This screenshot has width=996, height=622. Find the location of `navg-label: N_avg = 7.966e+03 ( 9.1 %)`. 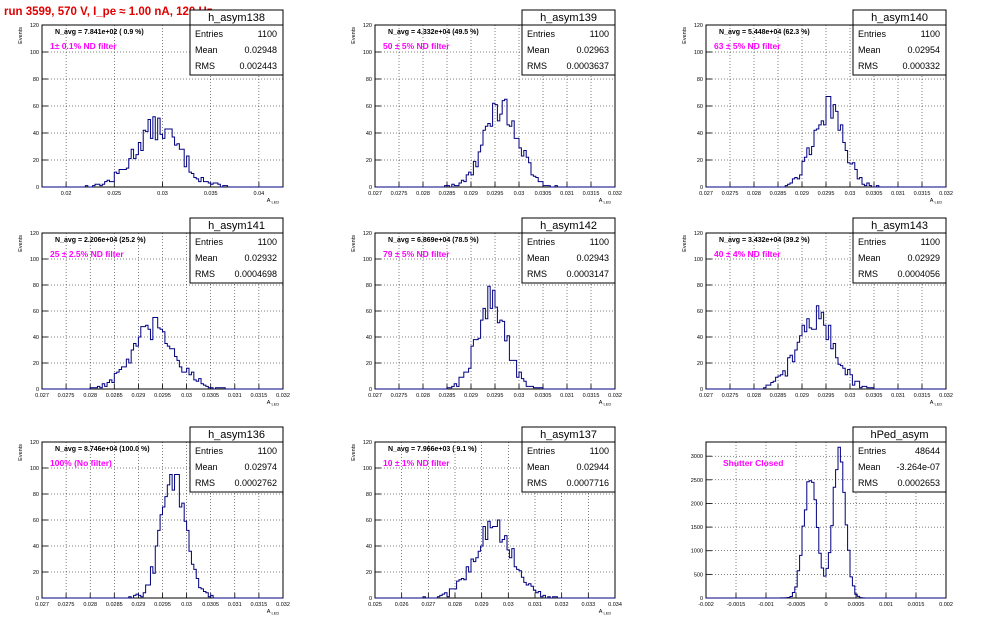

navg-label: N_avg = 7.966e+03 ( 9.1 %) is located at coordinates (432, 449).